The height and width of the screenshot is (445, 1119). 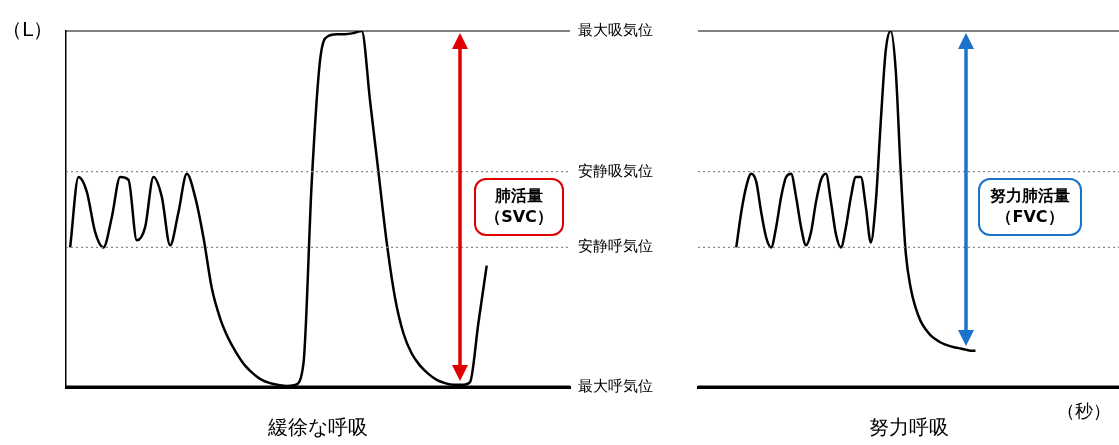 What do you see at coordinates (28, 29) in the screenshot?
I see `y-axis-title: （L）` at bounding box center [28, 29].